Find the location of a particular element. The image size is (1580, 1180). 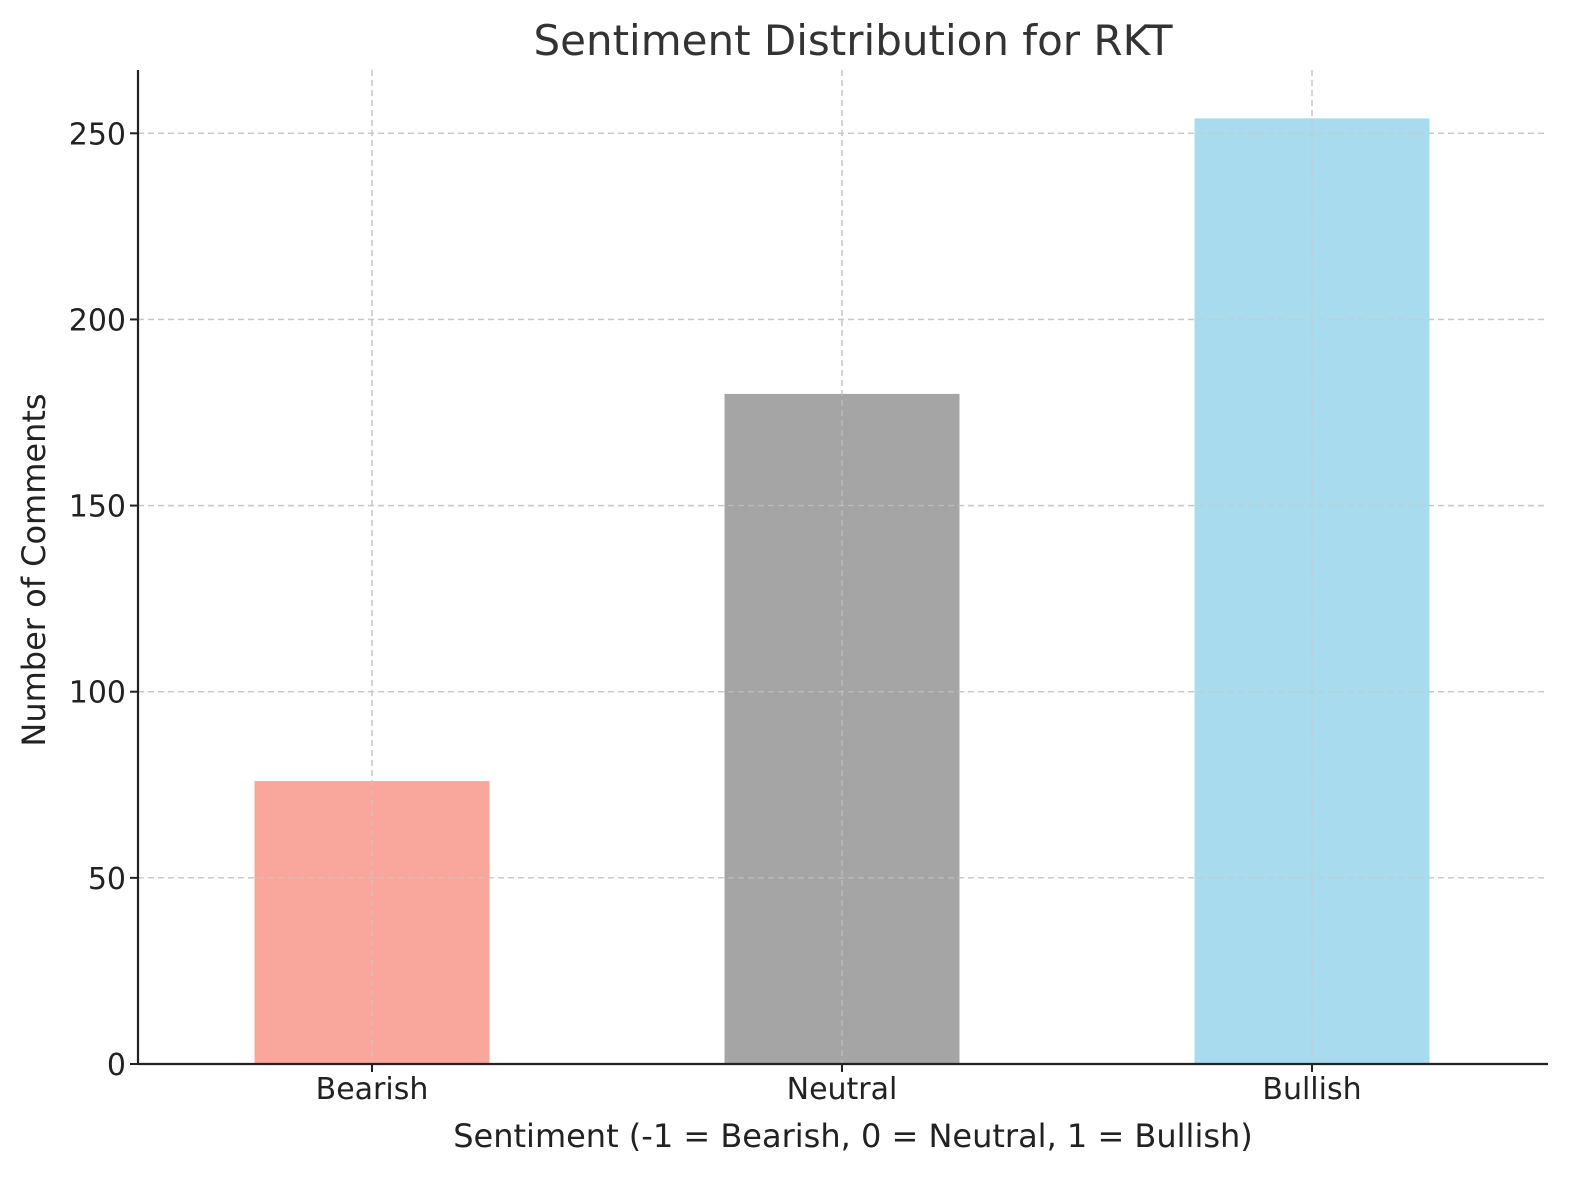

x-tick-label-bullish: Bullish is located at coordinates (1311, 1089).